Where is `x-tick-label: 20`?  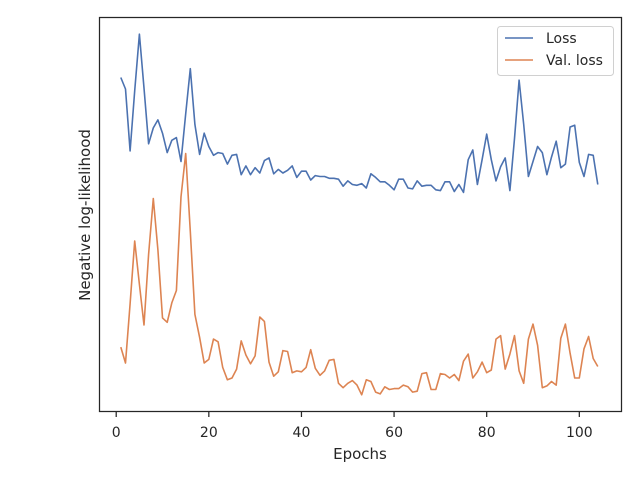
x-tick-label: 20 is located at coordinates (209, 433).